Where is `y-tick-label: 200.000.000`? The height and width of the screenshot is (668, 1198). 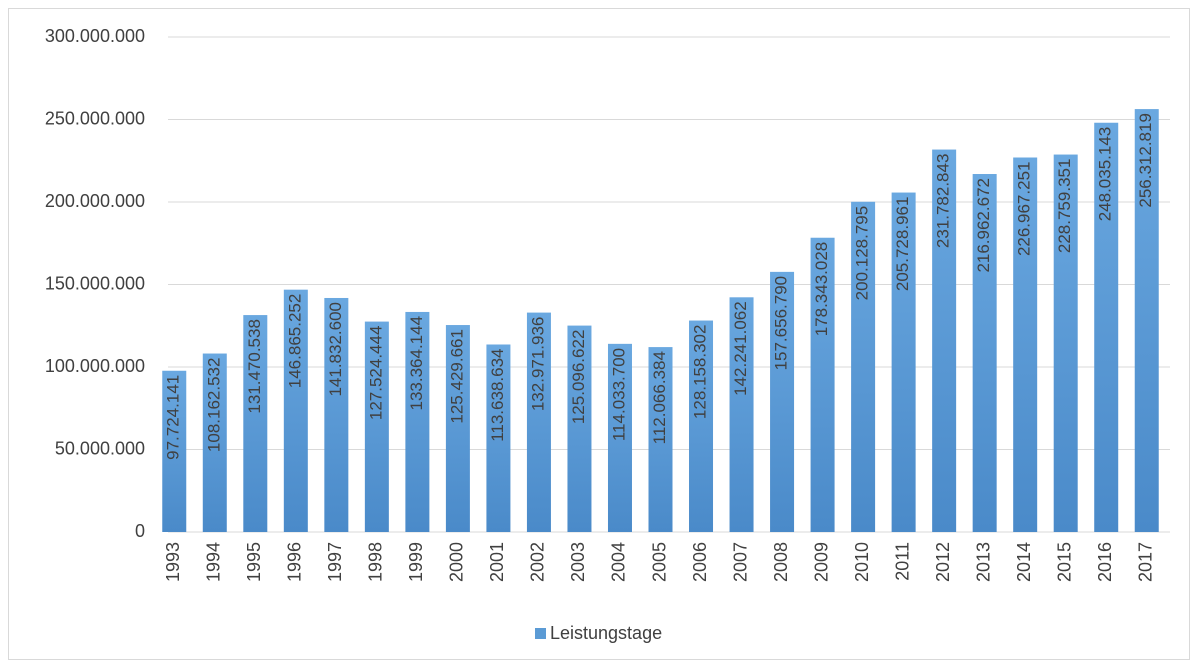
y-tick-label: 200.000.000 is located at coordinates (95, 201).